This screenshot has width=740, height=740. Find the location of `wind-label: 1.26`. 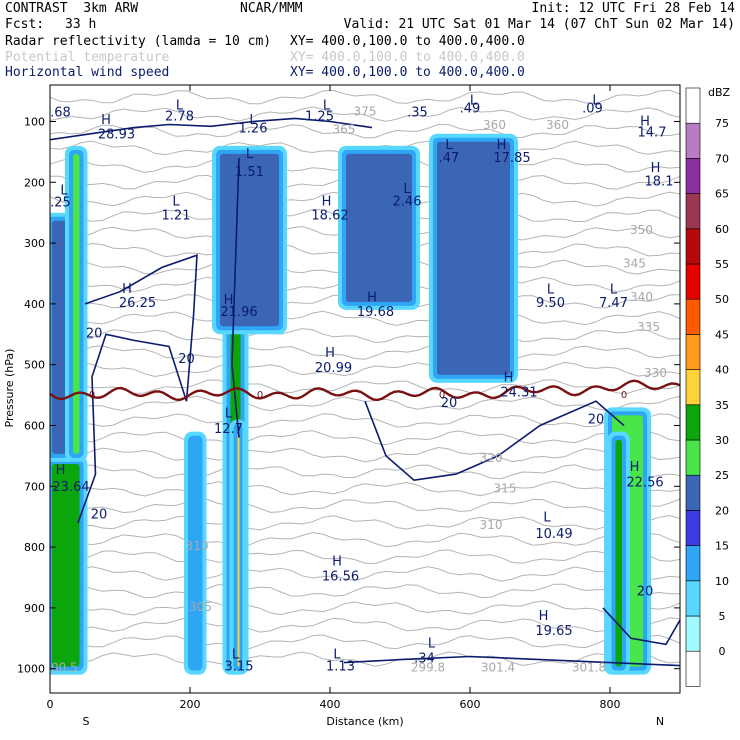

wind-label: 1.26 is located at coordinates (253, 128).